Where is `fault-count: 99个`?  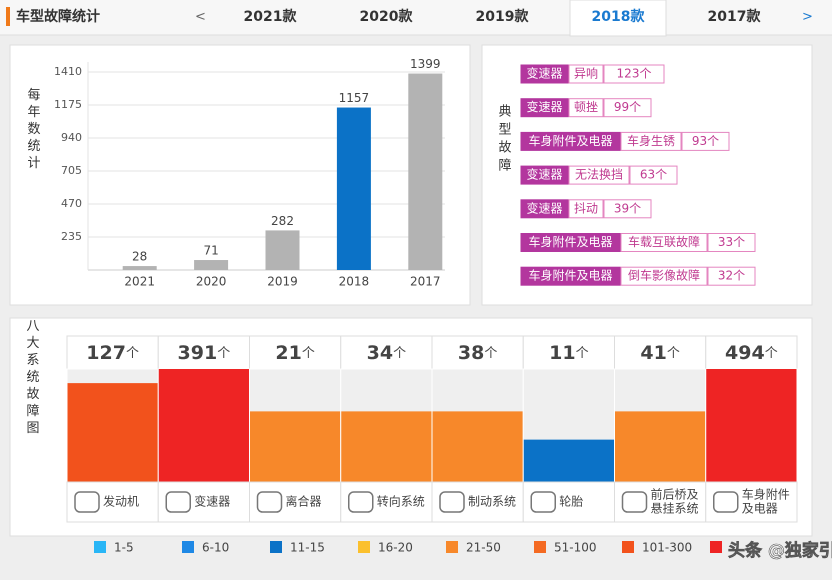 fault-count: 99个 is located at coordinates (627, 107).